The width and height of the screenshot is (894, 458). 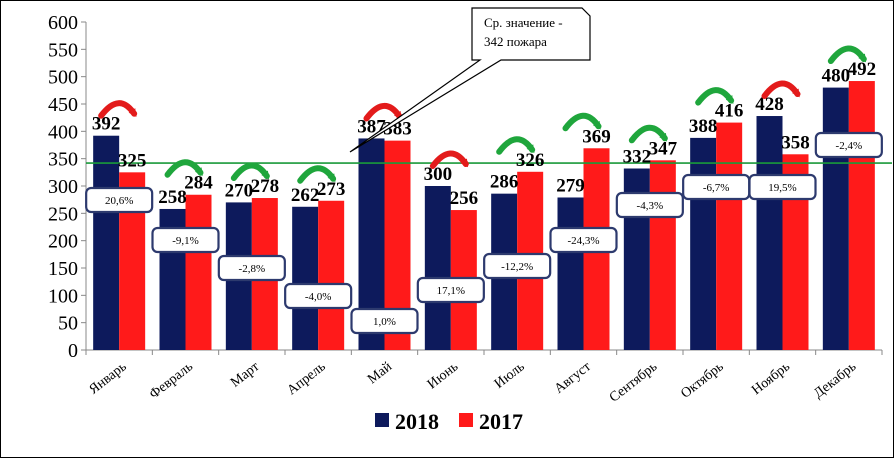 I want to click on y-tick-label: 450, so click(x=63, y=105).